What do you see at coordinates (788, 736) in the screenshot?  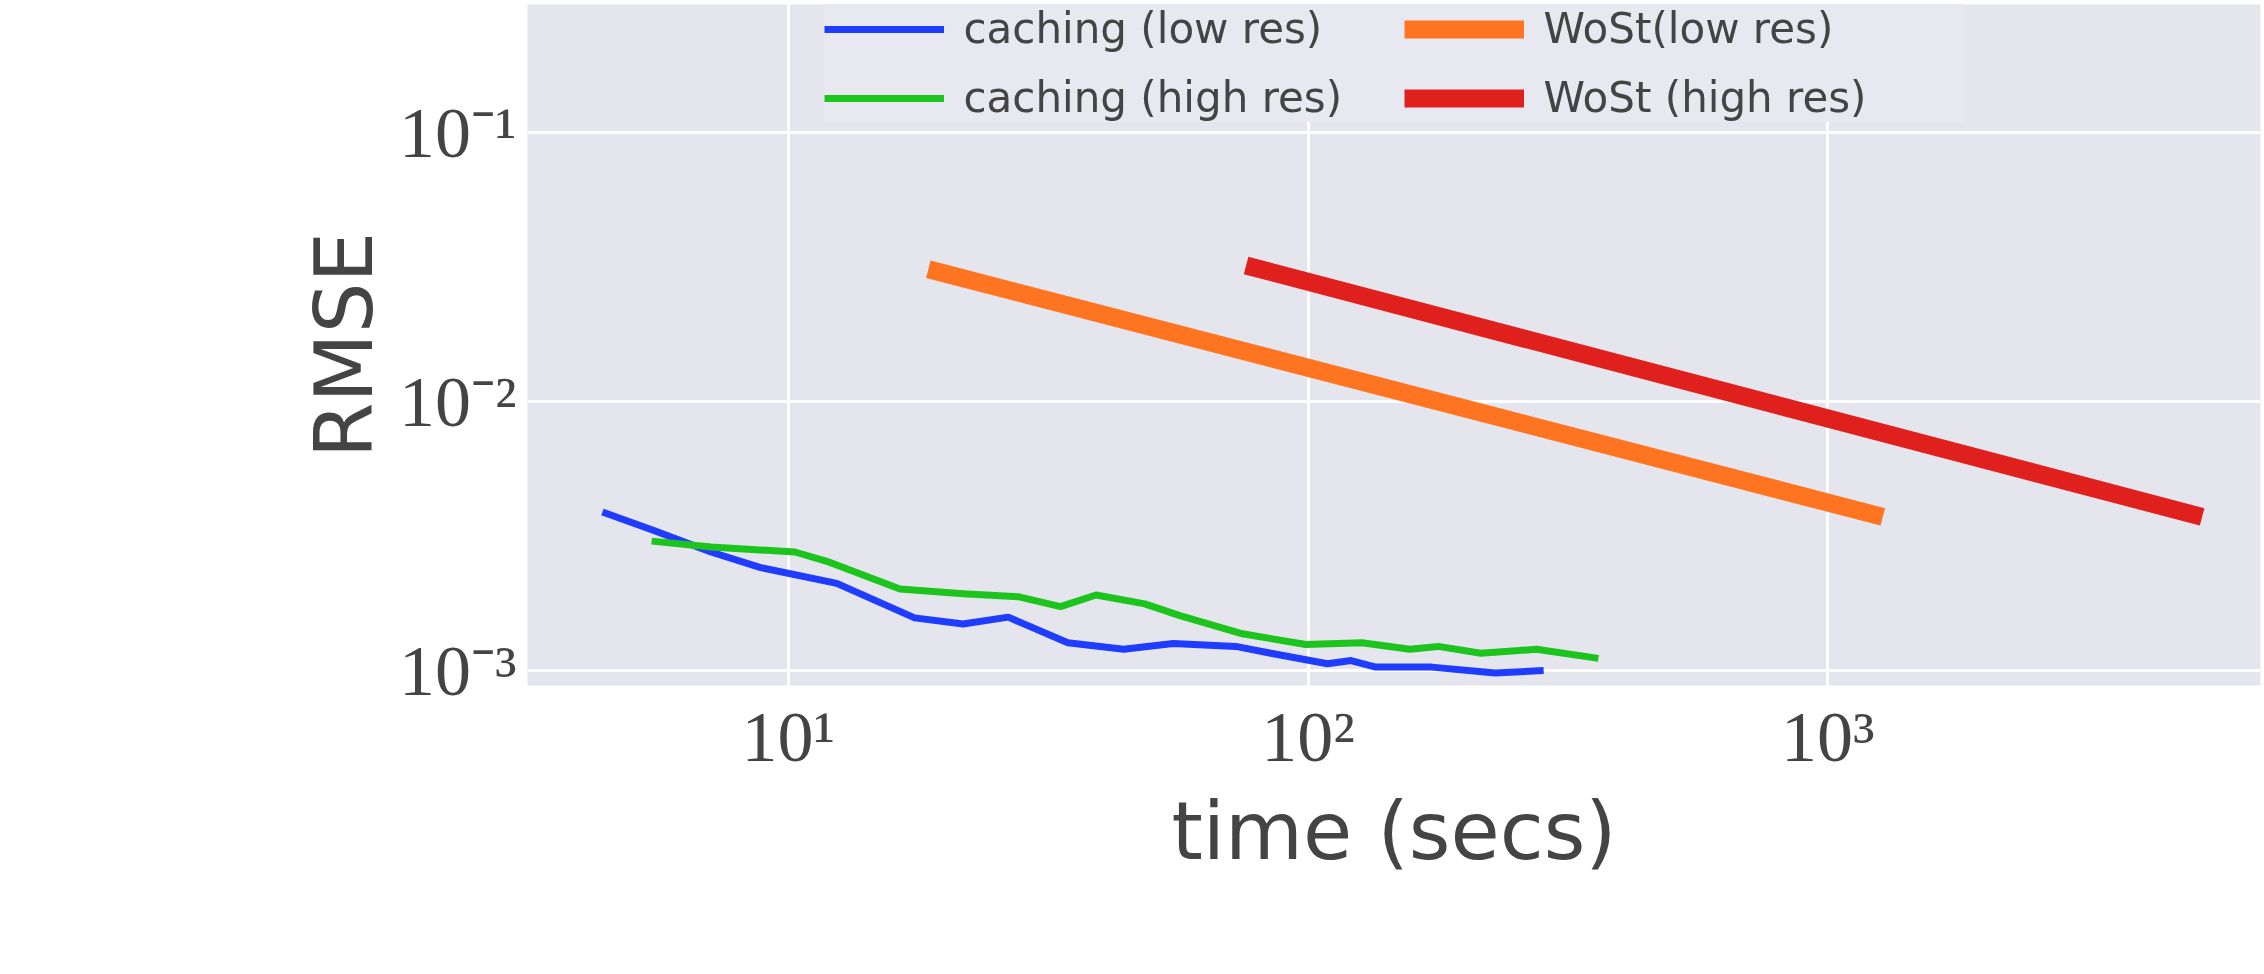 I see `x-tick-label: 10¹` at bounding box center [788, 736].